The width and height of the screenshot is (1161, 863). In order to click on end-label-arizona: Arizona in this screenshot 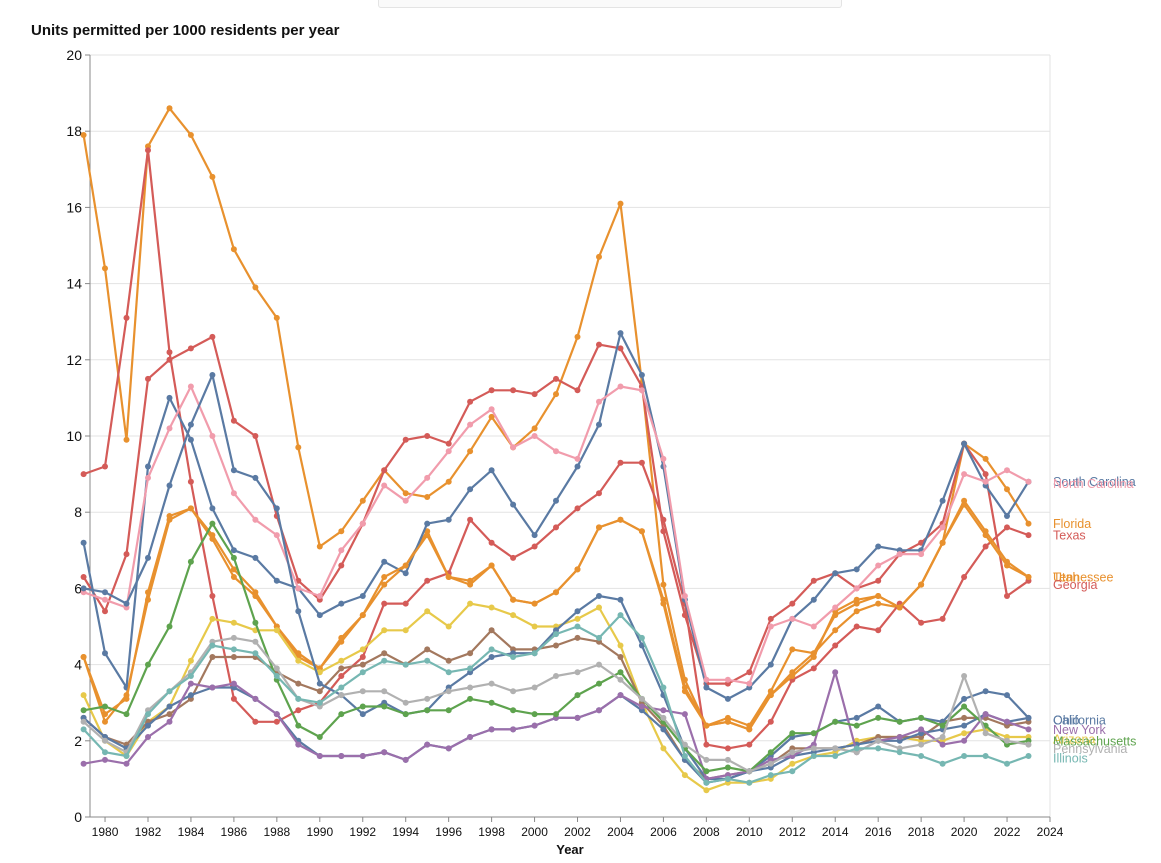, I will do `click(1074, 739)`.